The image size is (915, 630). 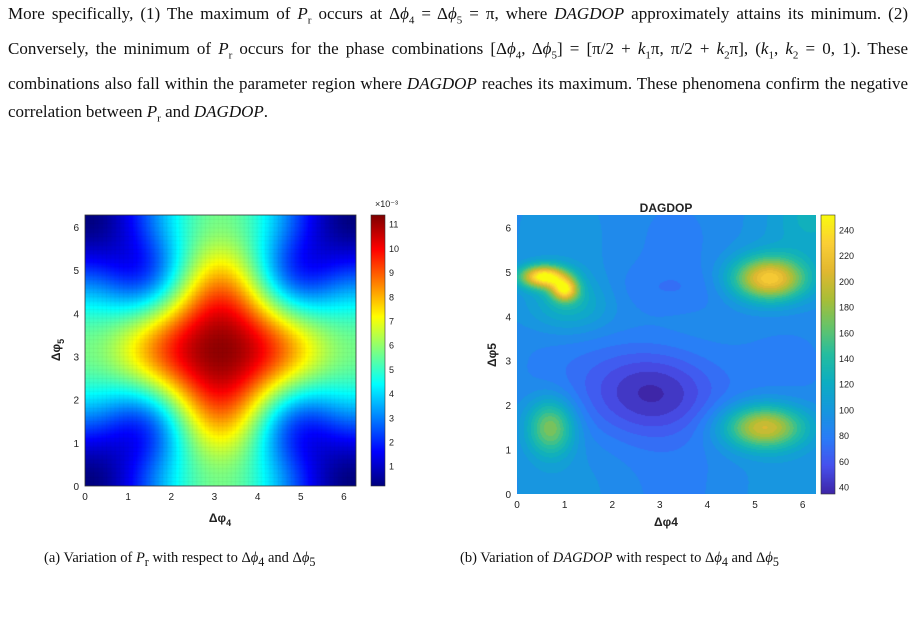 I want to click on chart-b-title: DAGDOP, so click(x=666, y=208).